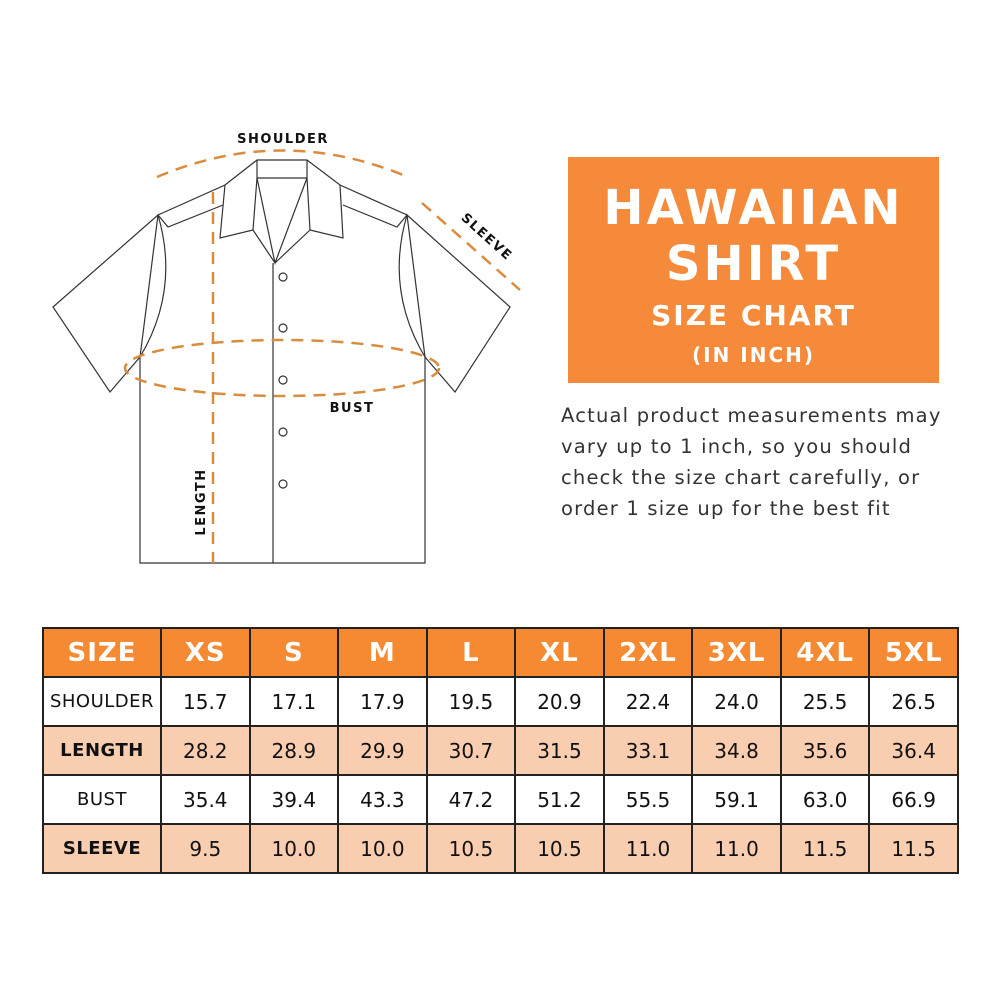  I want to click on row-label: SLEEVE, so click(102, 848).